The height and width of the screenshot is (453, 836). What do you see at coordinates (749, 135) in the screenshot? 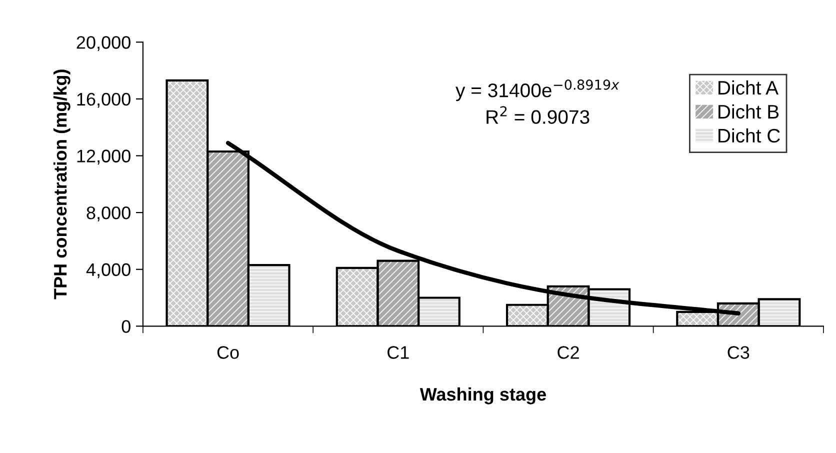
I see `legend-label: Dicht C` at bounding box center [749, 135].